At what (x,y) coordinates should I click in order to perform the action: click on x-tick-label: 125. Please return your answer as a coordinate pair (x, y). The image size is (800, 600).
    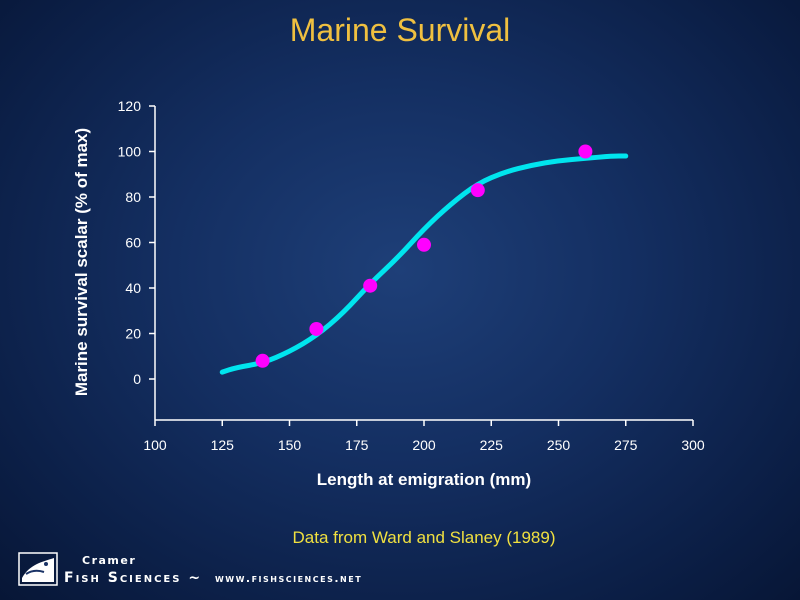
    Looking at the image, I should click on (223, 445).